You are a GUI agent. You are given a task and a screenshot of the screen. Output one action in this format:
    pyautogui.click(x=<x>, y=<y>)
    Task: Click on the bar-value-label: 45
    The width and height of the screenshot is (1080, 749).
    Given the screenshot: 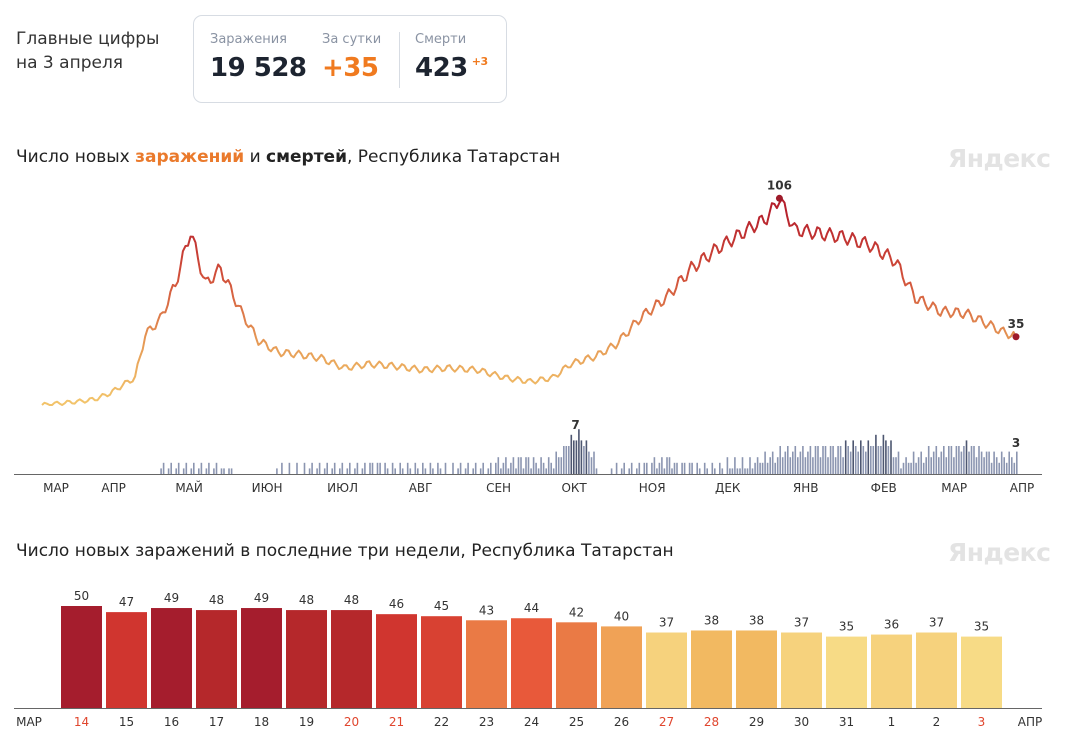 What is the action you would take?
    pyautogui.click(x=441, y=606)
    